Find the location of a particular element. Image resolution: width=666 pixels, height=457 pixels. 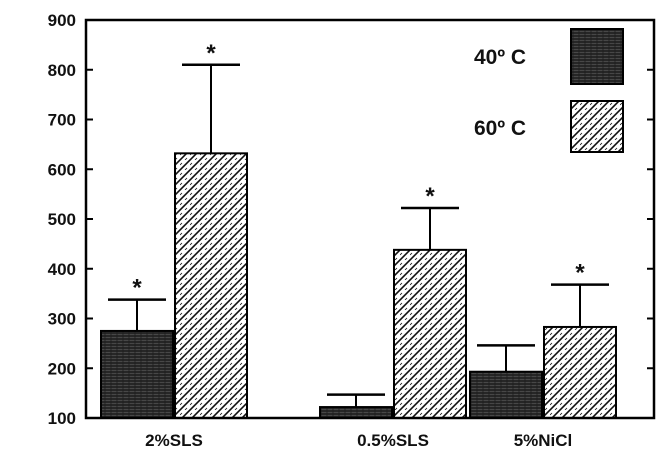

y-tick-label: 100 is located at coordinates (62, 418).